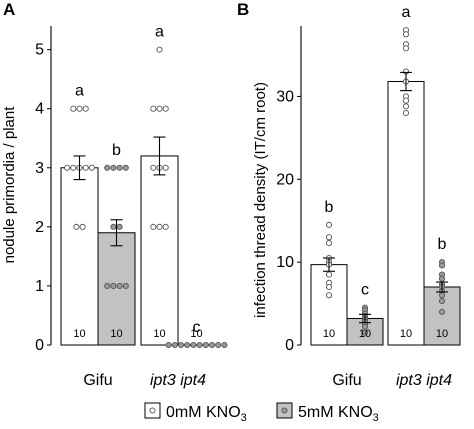 The height and width of the screenshot is (429, 474). I want to click on panel-a-bar-ipt3-ipt4-5mm-n-label: 10, so click(196, 334).